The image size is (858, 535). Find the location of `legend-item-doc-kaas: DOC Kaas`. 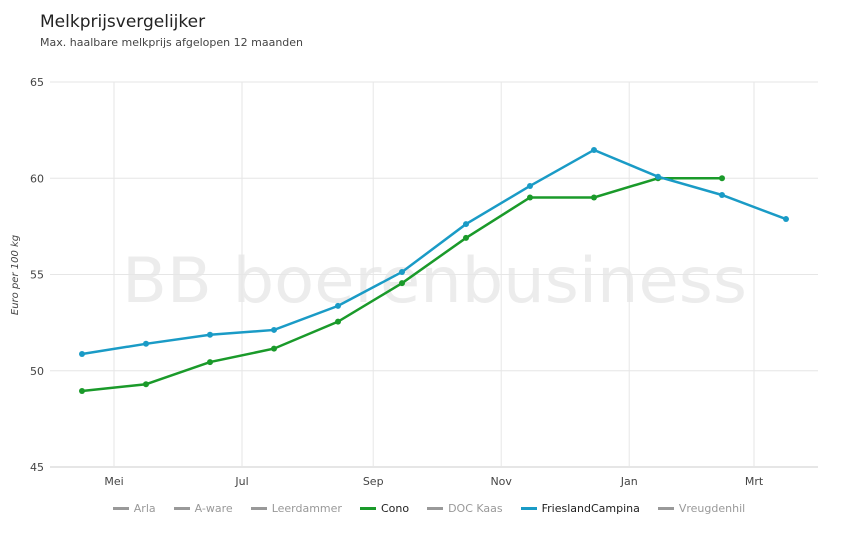

legend-item-doc-kaas: DOC Kaas is located at coordinates (465, 508).